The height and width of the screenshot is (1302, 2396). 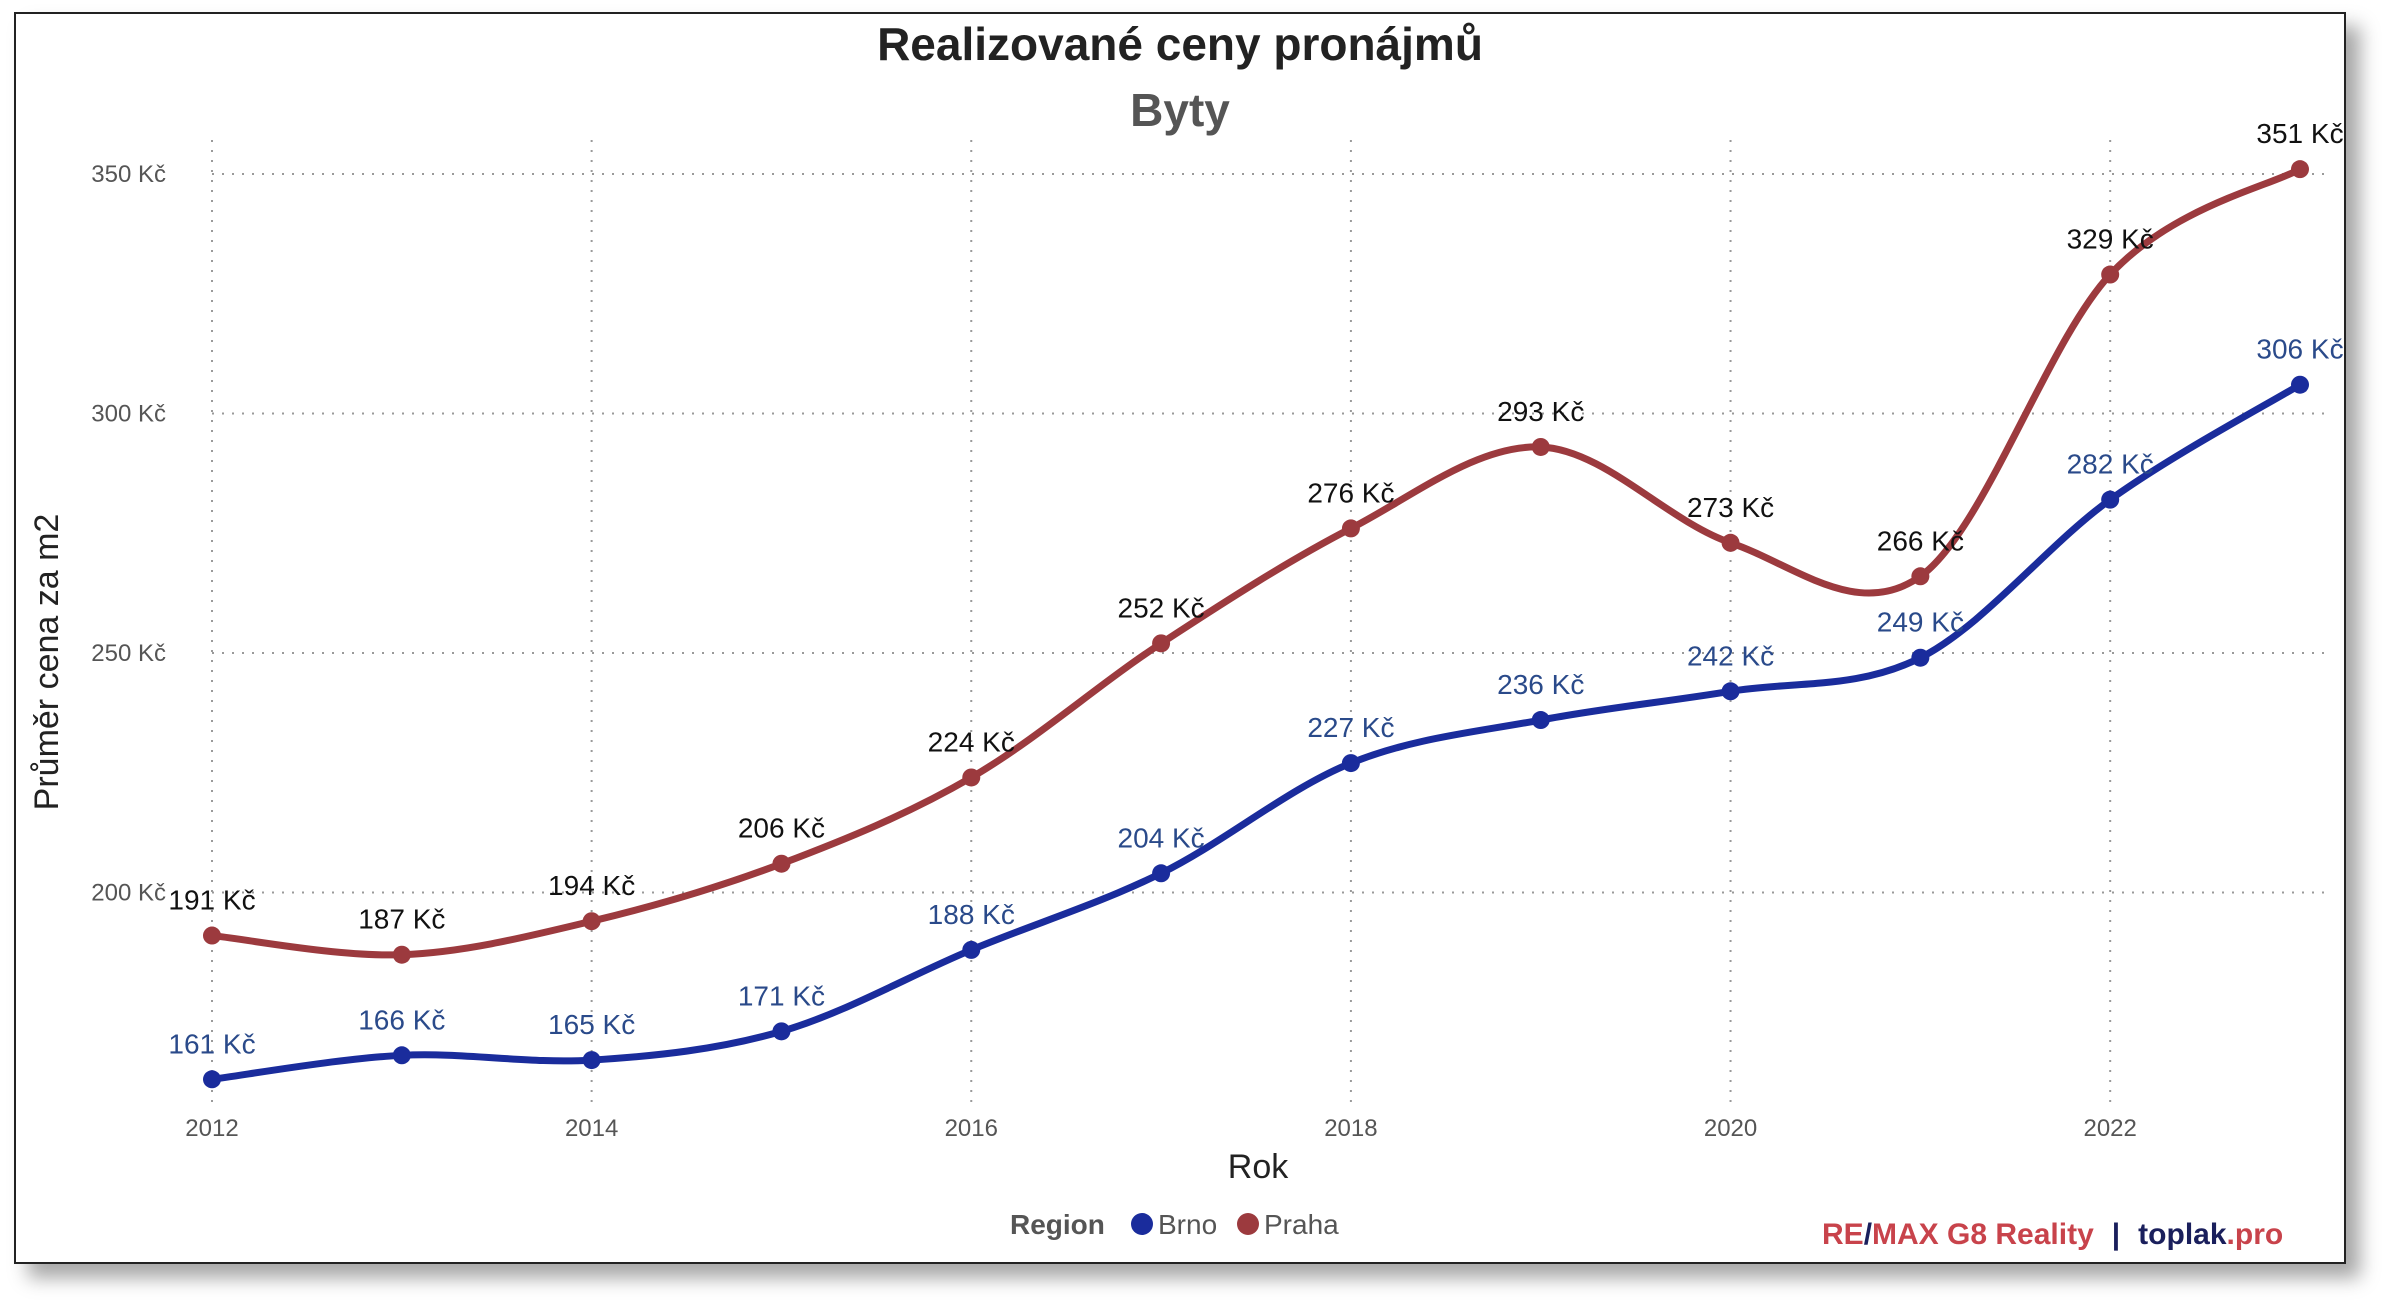 I want to click on x-tick-label: 2020, so click(x=1730, y=1128).